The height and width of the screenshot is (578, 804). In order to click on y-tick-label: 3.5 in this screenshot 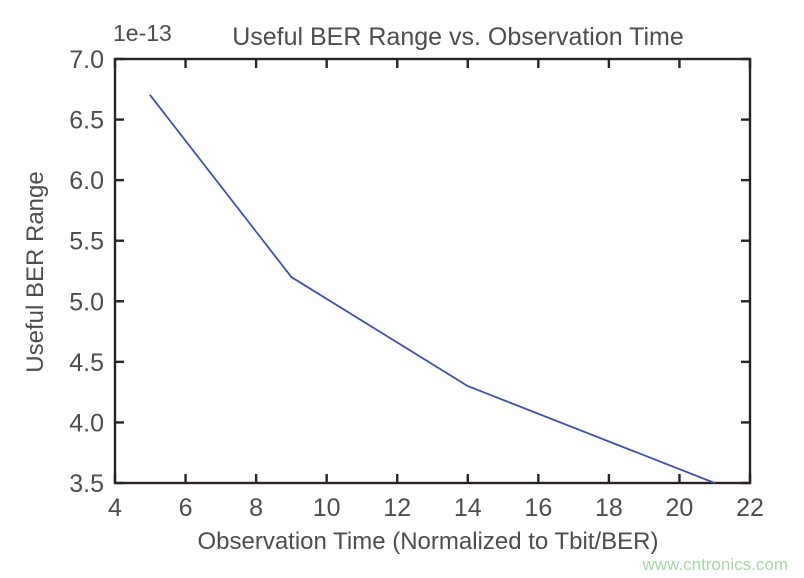, I will do `click(86, 484)`.